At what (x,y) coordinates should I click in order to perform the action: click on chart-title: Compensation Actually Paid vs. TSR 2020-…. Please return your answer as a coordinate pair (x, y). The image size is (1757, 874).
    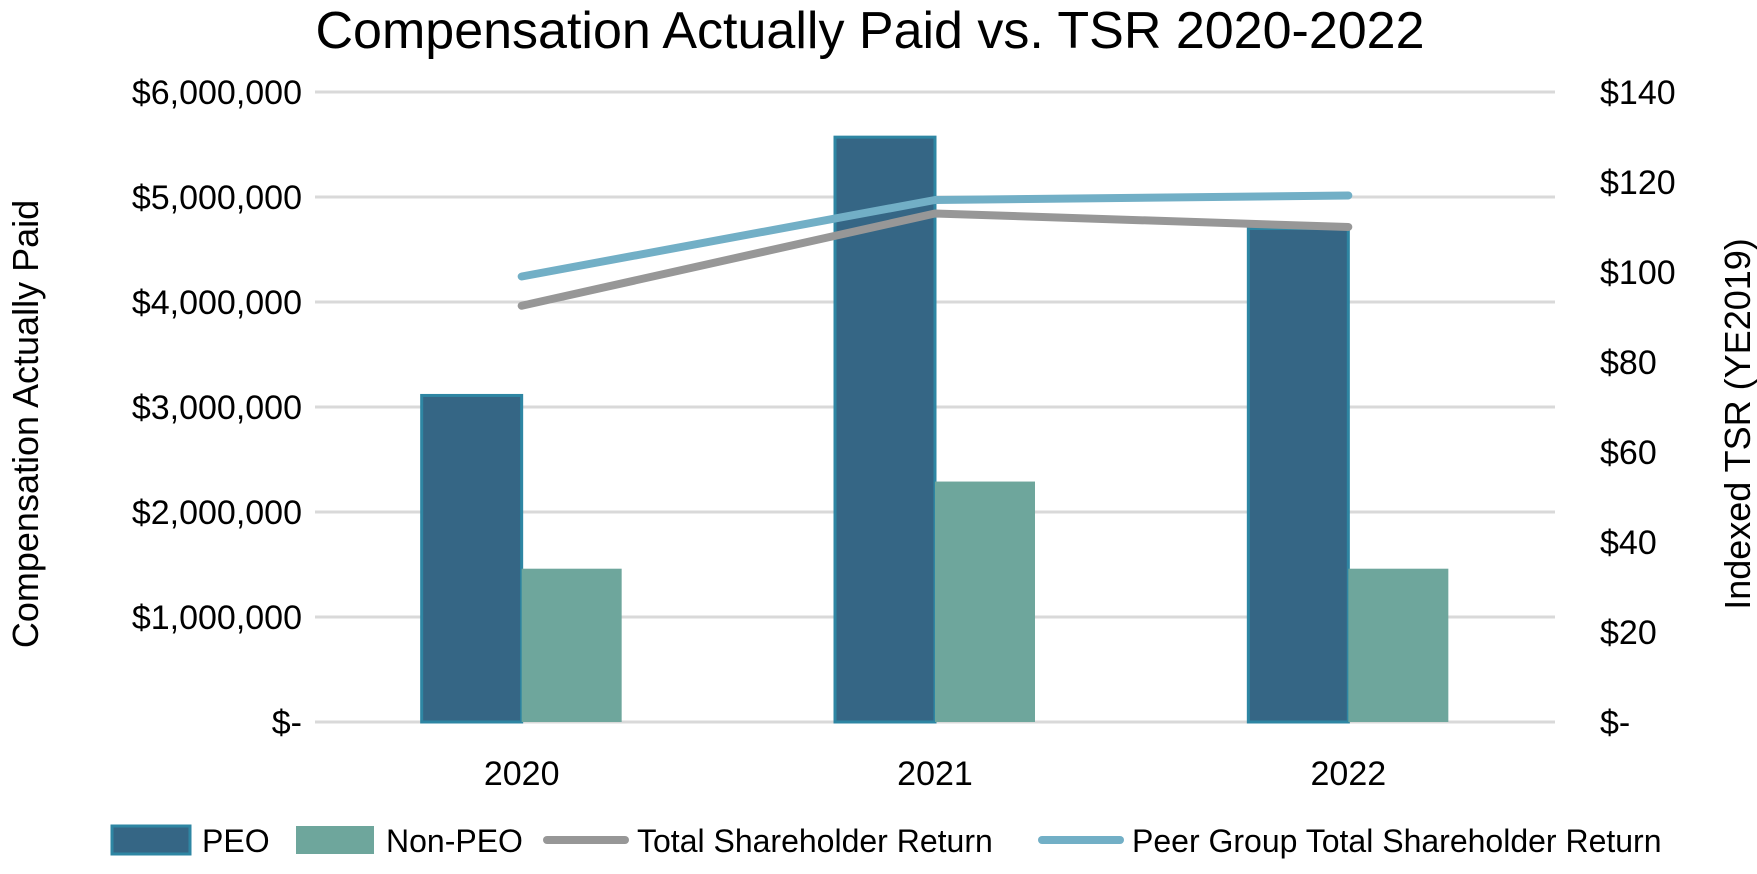
    Looking at the image, I should click on (869, 31).